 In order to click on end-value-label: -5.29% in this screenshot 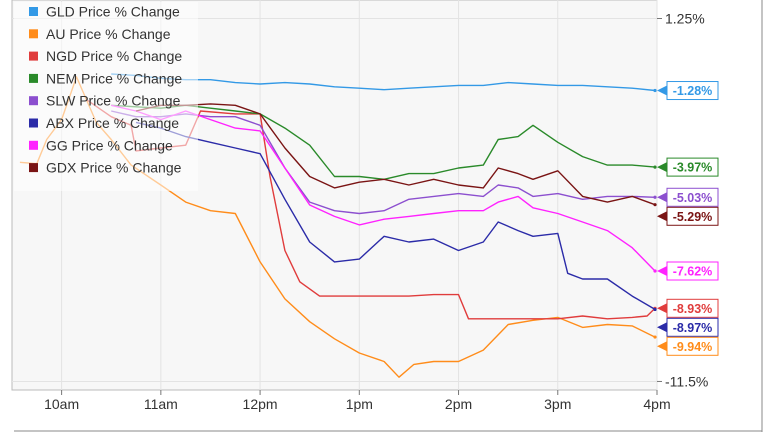, I will do `click(693, 217)`.